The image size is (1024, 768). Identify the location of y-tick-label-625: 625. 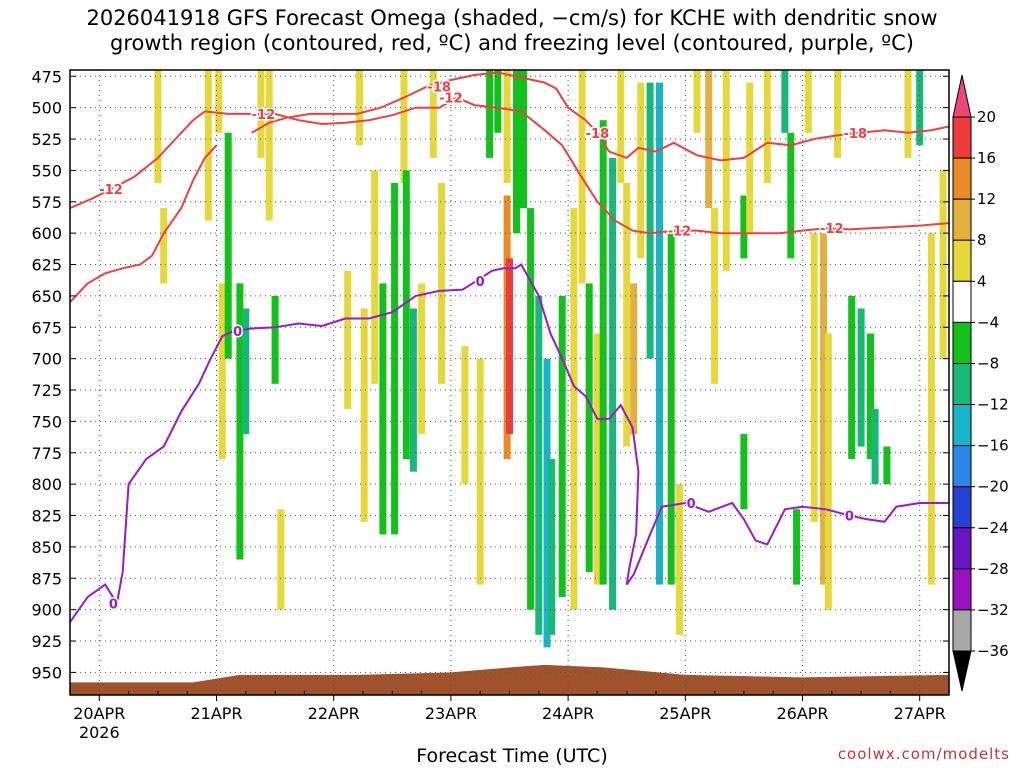
(46, 265).